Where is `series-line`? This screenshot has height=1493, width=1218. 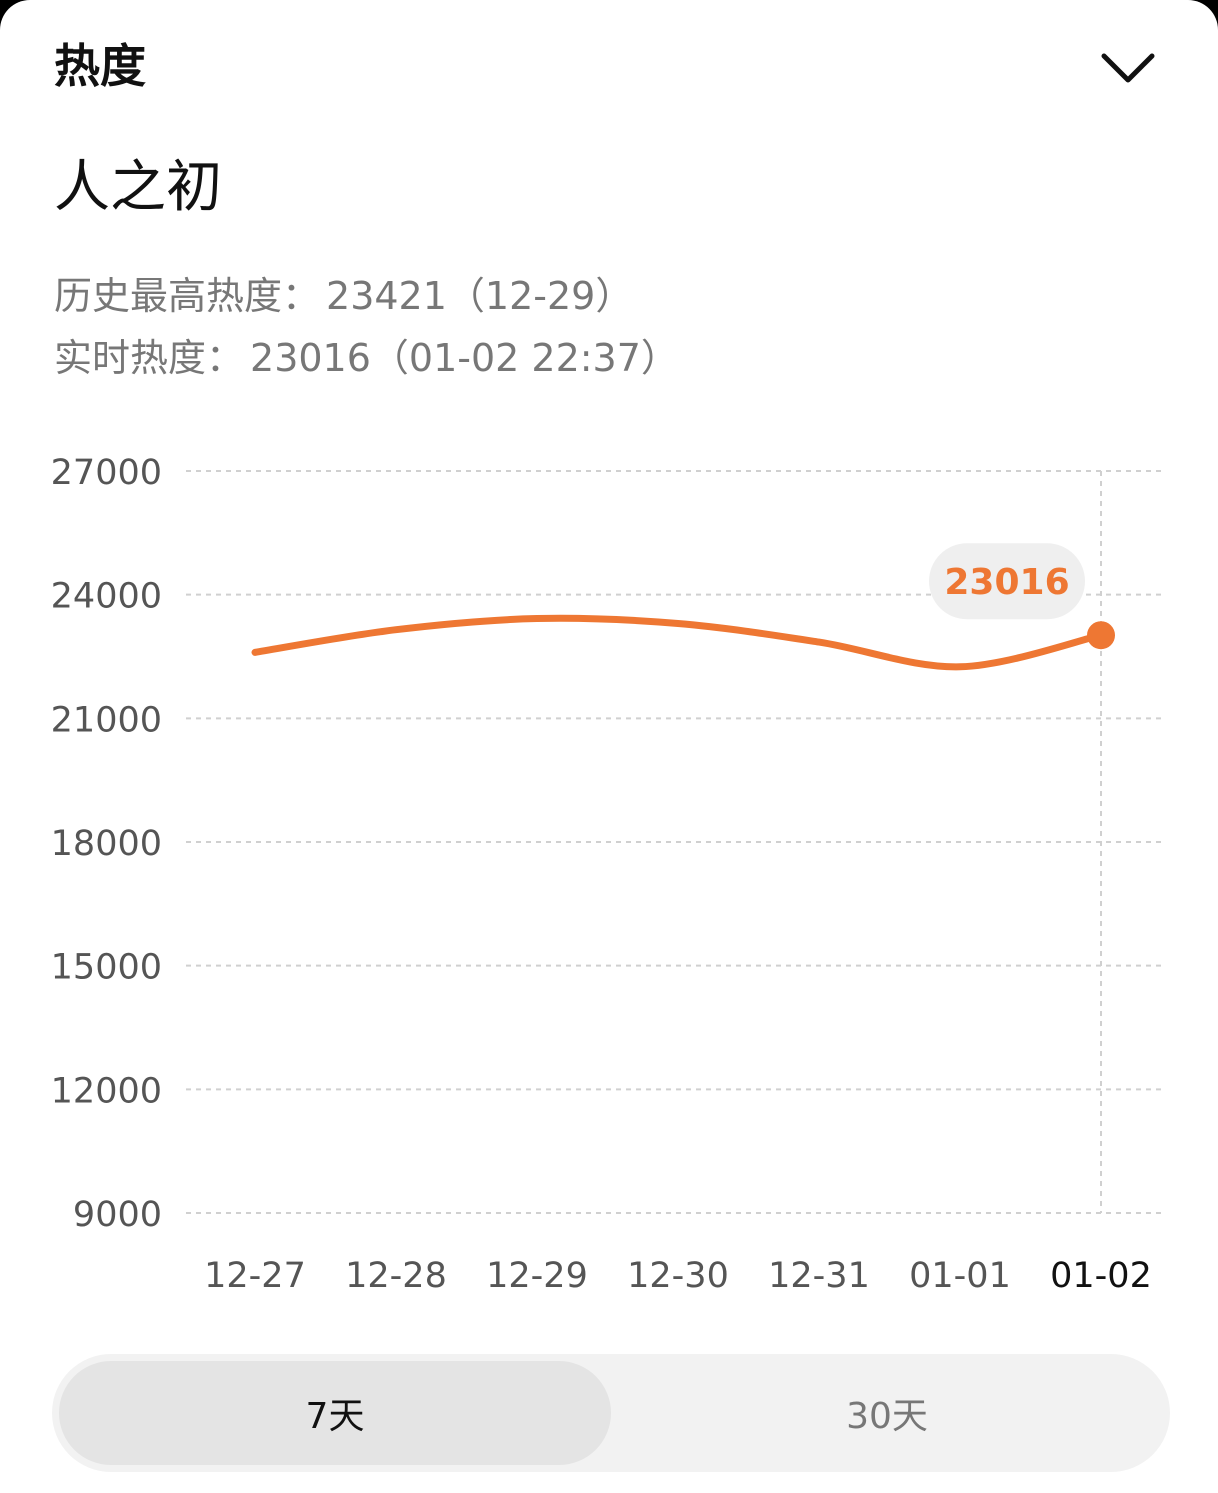 series-line is located at coordinates (678, 642).